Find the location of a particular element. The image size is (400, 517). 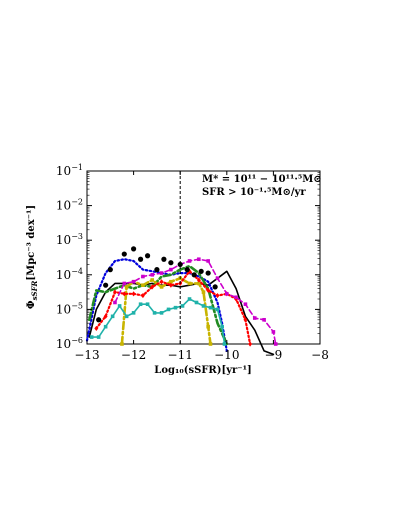

y-tick-exponent: −5 is located at coordinates (77, 305).